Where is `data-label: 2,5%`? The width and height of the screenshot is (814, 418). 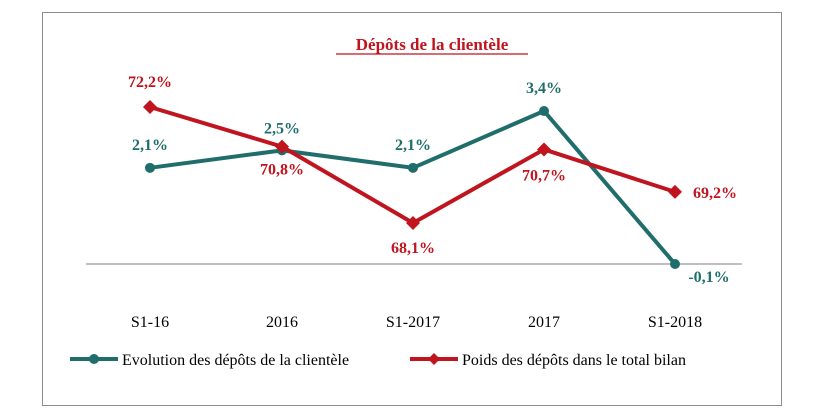
data-label: 2,5% is located at coordinates (282, 128).